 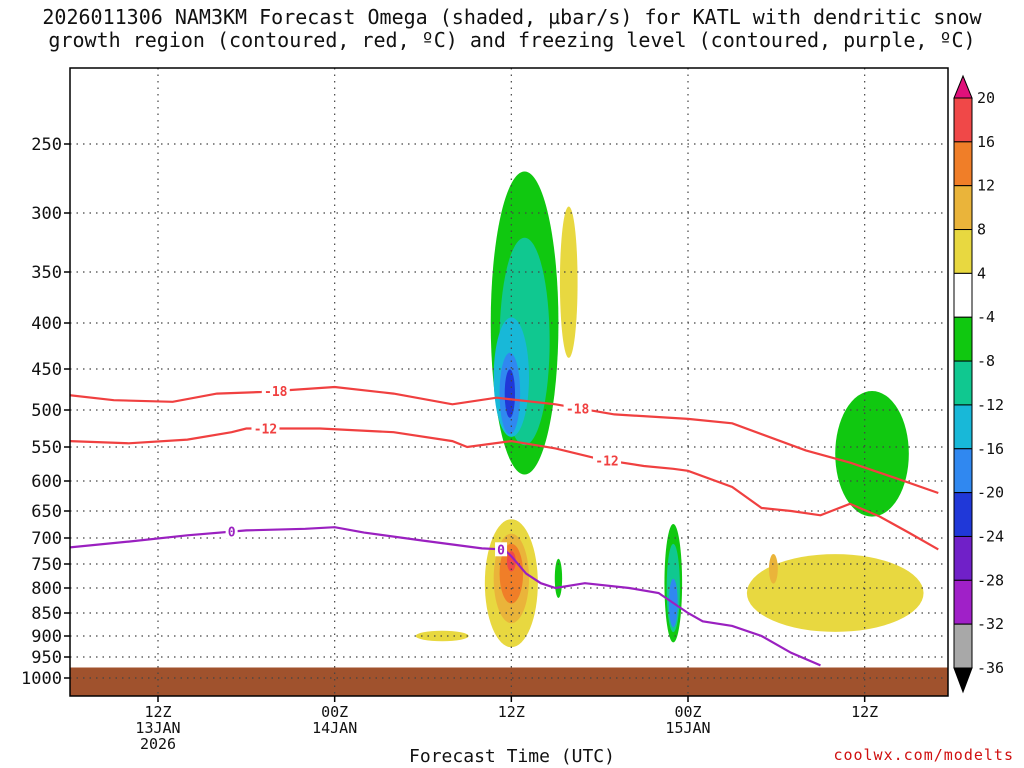 What do you see at coordinates (46, 512) in the screenshot?
I see `y-tick-label: 650` at bounding box center [46, 512].